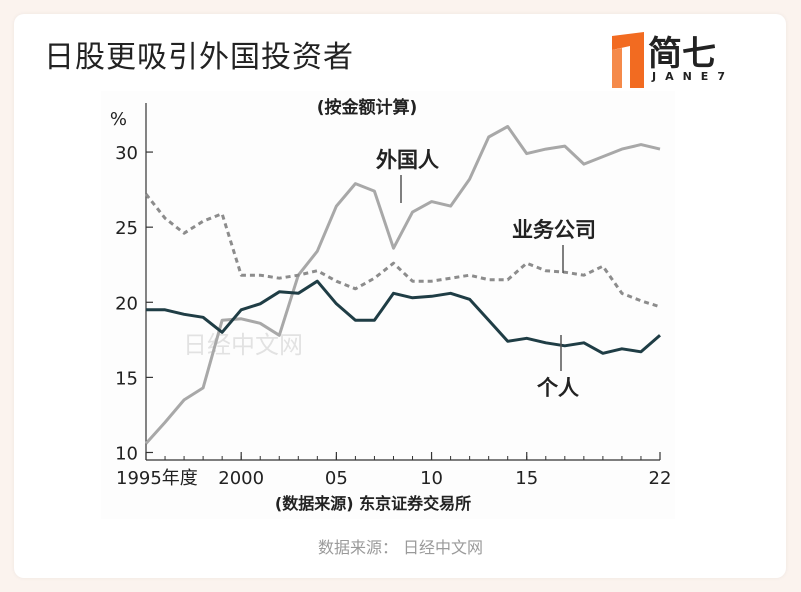 The width and height of the screenshot is (801, 592). What do you see at coordinates (558, 388) in the screenshot?
I see `series-label-3: 个人` at bounding box center [558, 388].